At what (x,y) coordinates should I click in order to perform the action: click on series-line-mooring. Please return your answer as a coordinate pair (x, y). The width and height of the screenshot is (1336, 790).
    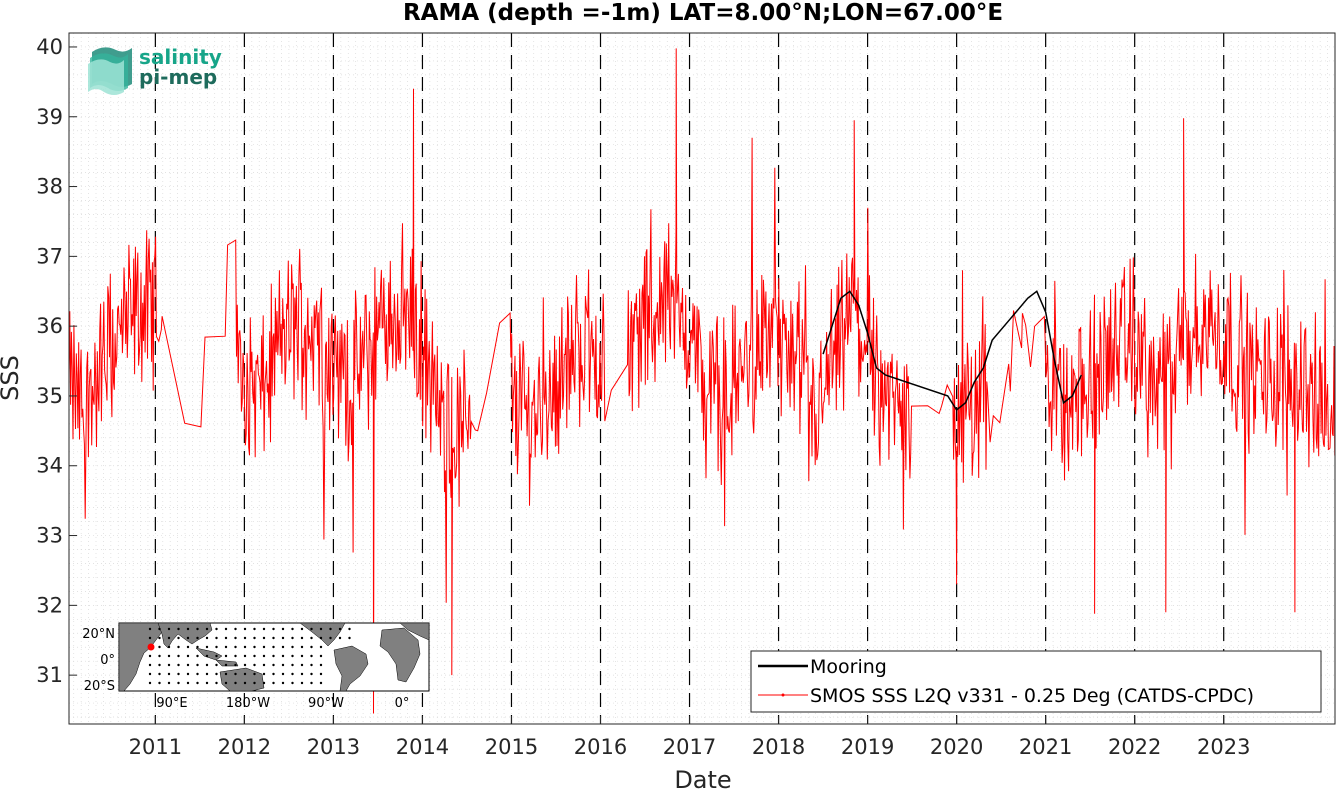
    Looking at the image, I should click on (952, 351).